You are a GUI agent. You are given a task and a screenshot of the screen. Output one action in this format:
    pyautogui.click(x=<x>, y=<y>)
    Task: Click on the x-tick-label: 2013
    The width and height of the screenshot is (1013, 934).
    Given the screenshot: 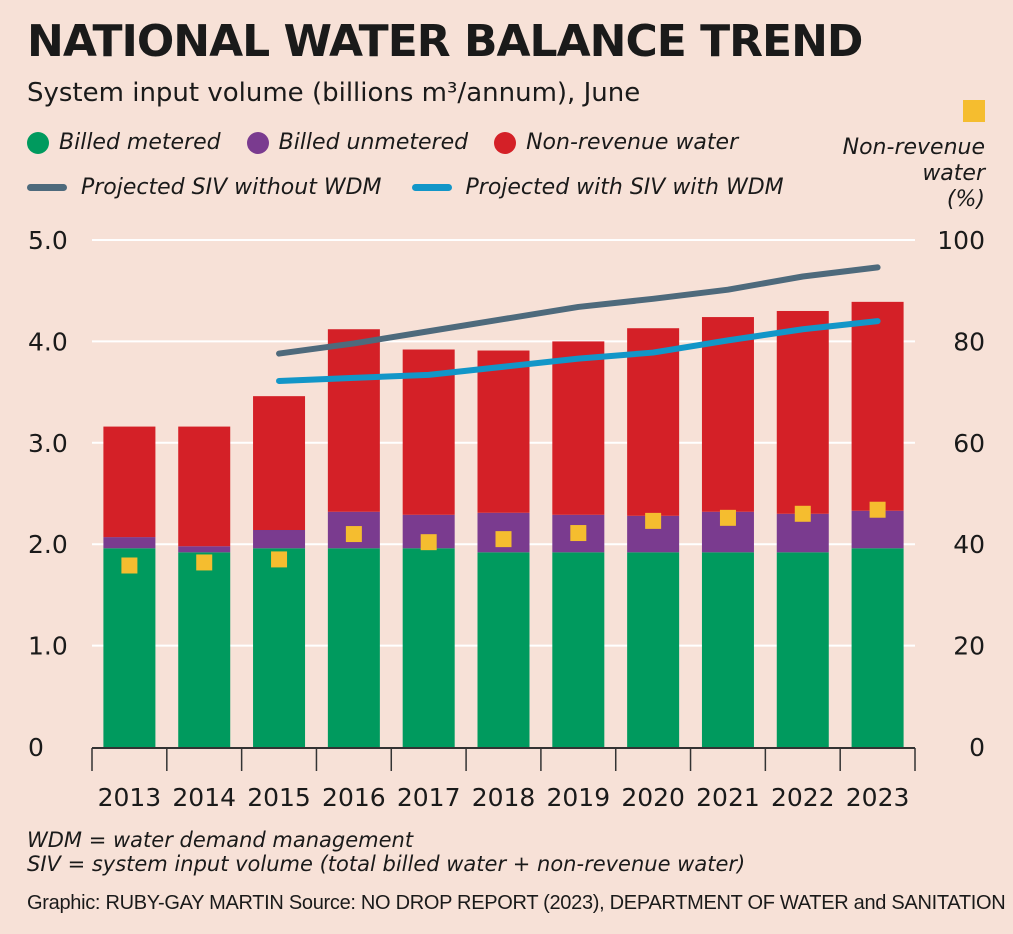 What is the action you would take?
    pyautogui.click(x=130, y=797)
    